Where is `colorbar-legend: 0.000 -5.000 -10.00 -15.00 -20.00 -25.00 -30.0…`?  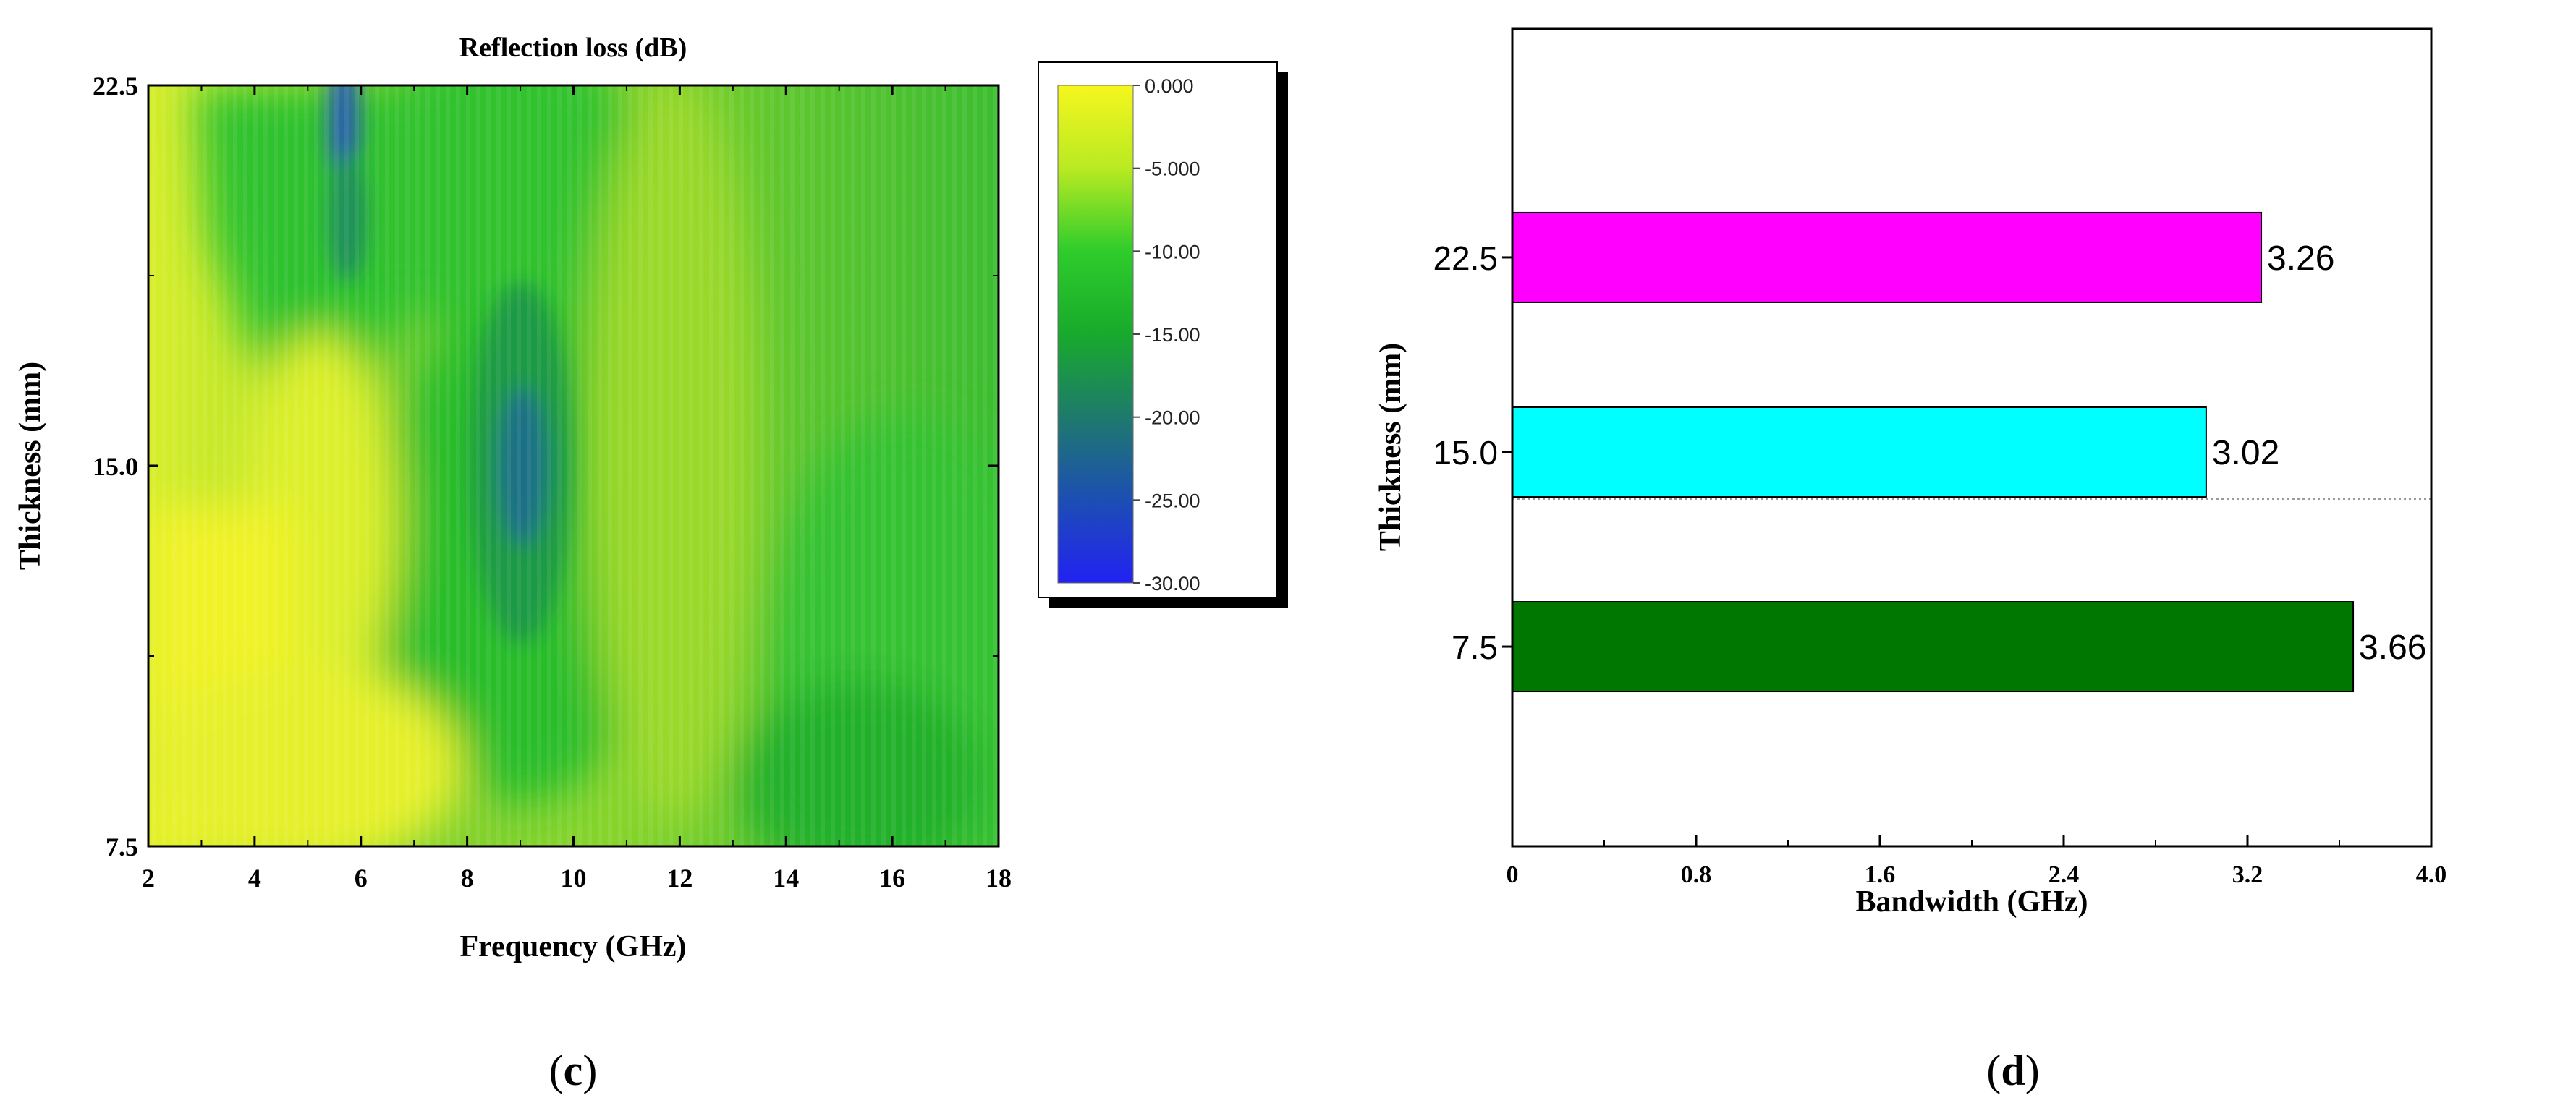
colorbar-legend: 0.000 -5.000 -10.00 -15.00 -20.00 -25.00 -30.0… is located at coordinates (1163, 334).